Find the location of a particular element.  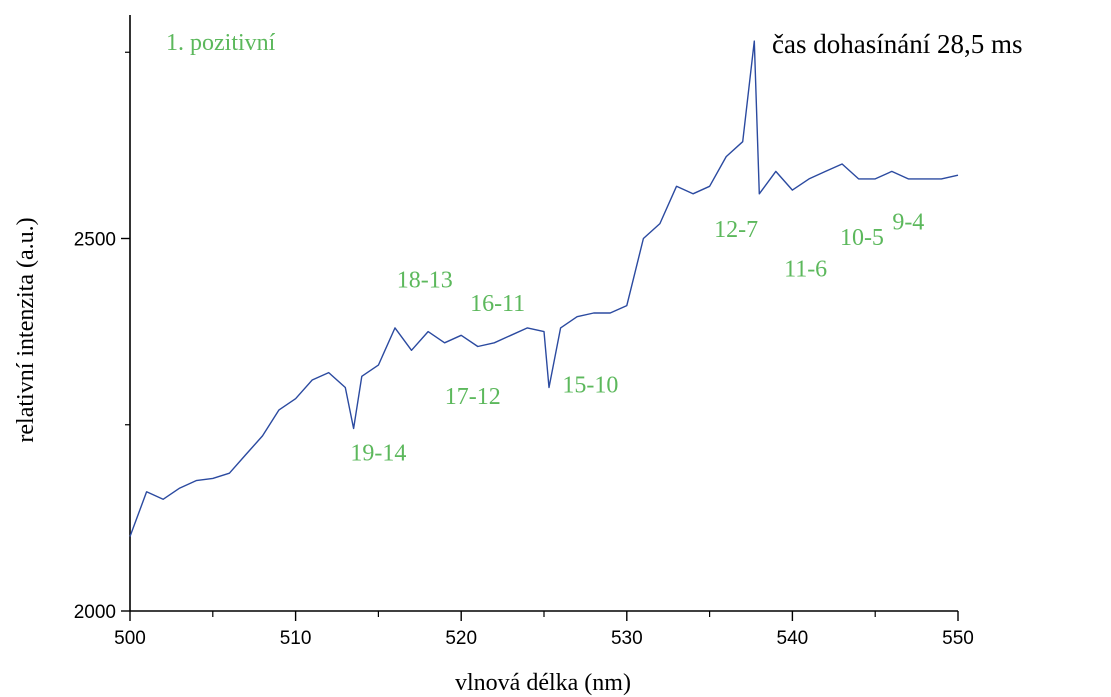

chart-title: čas dohasínání 28,5 ms is located at coordinates (897, 44).